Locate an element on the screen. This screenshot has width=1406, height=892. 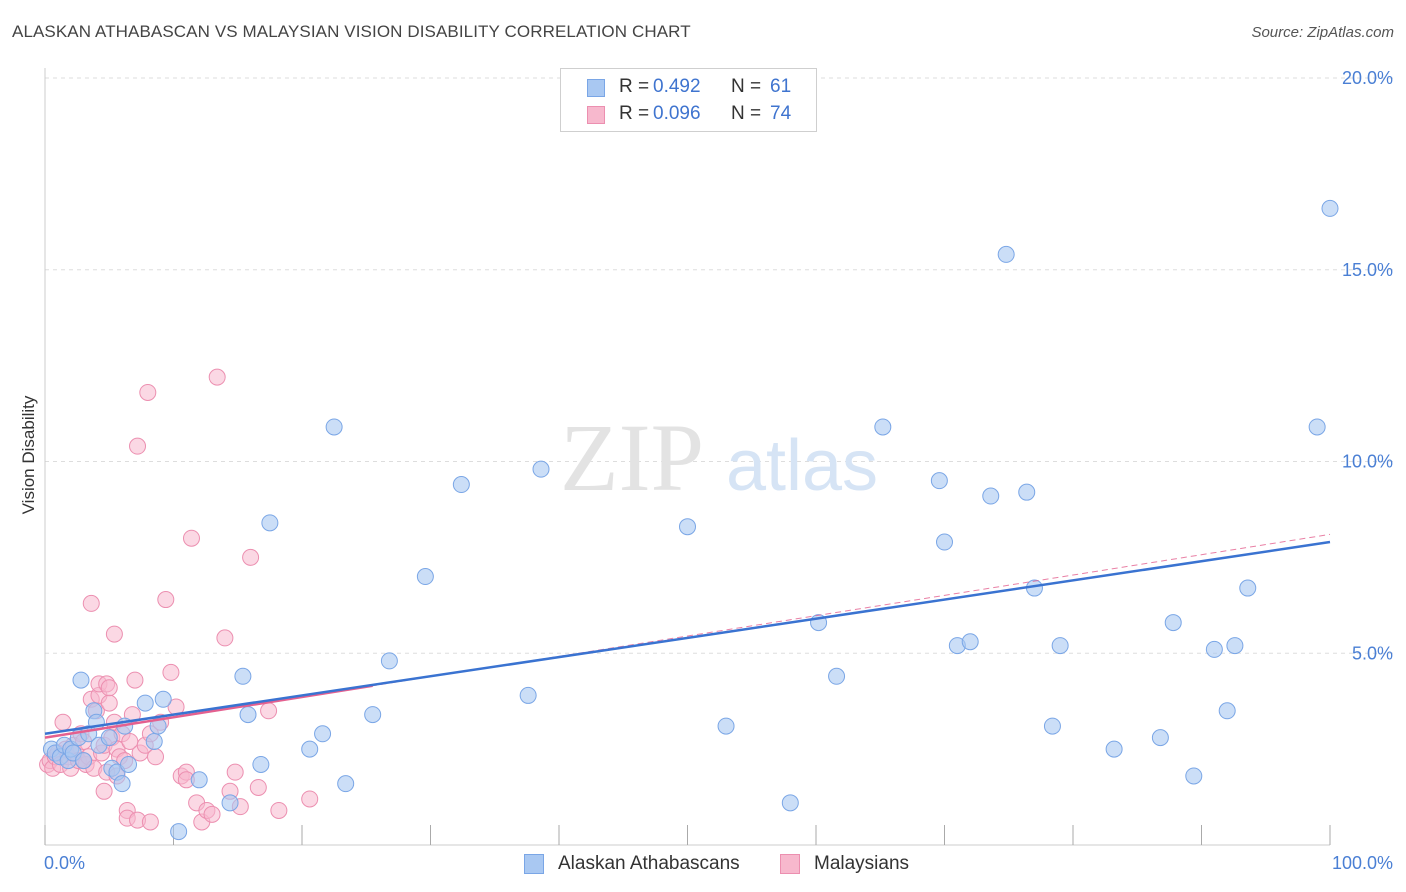
series-legend: Alaskan Athabascans Malaysians is located at coordinates (703, 865).